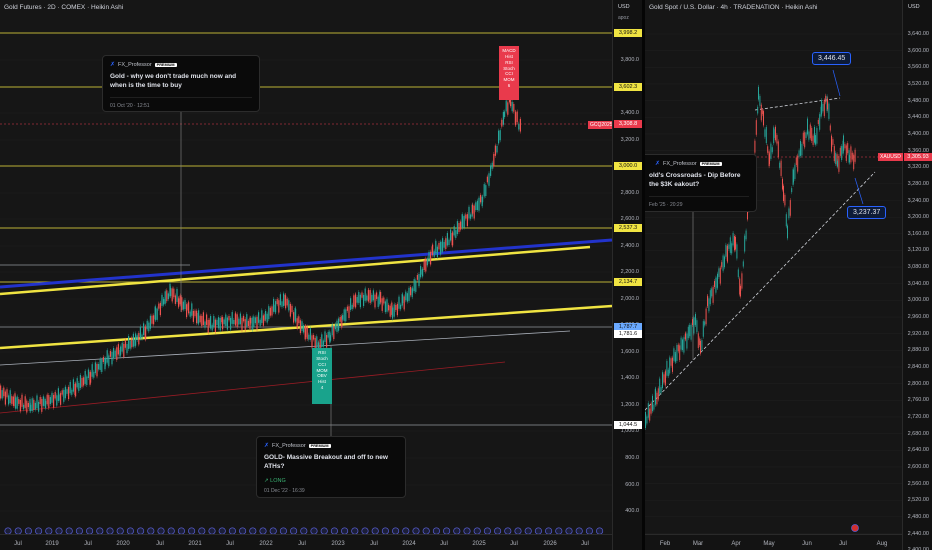 Image resolution: width=932 pixels, height=550 pixels. Describe the element at coordinates (628, 327) in the screenshot. I see `level-price-label: 1,787.7` at that location.